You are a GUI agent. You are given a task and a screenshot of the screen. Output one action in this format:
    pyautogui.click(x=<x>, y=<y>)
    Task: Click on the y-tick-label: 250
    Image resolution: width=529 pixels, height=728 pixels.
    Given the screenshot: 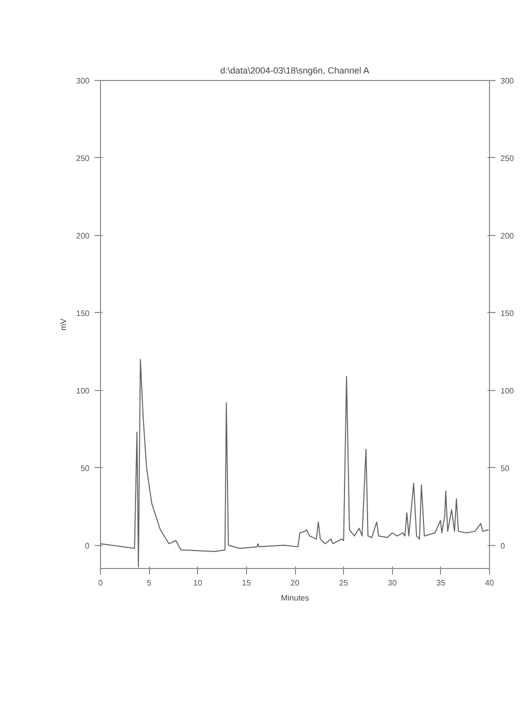 What is the action you would take?
    pyautogui.click(x=83, y=158)
    